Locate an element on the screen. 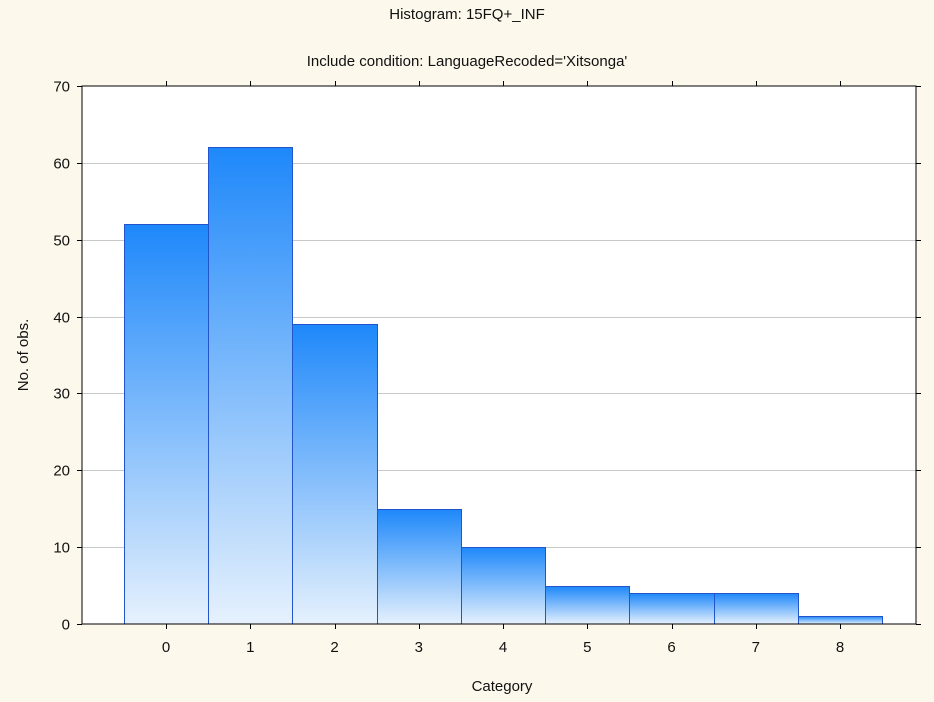 The image size is (934, 702). x-tick-label: 2 is located at coordinates (334, 647).